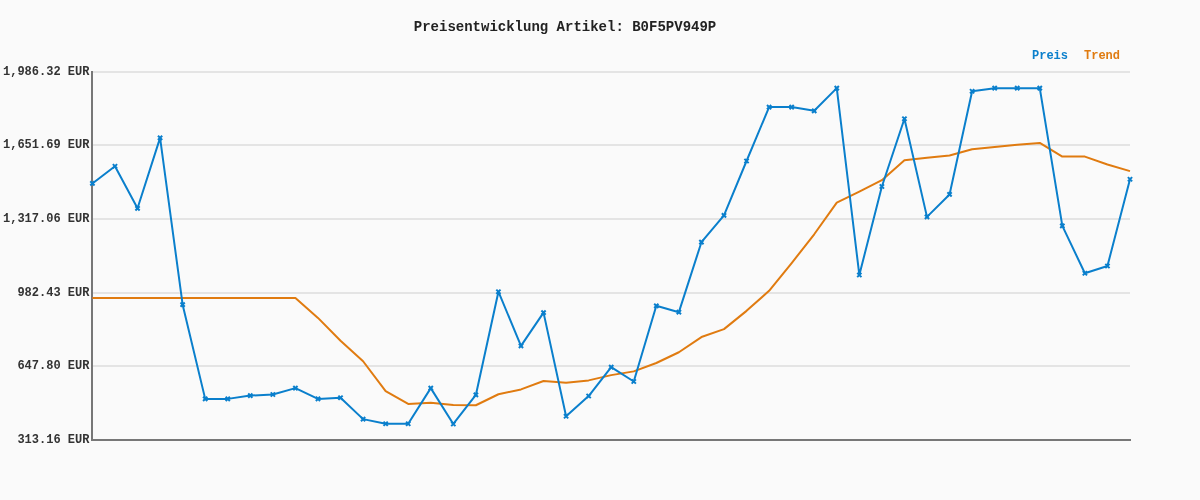  I want to click on y-tick-label: 982.43 EUR, so click(54, 292).